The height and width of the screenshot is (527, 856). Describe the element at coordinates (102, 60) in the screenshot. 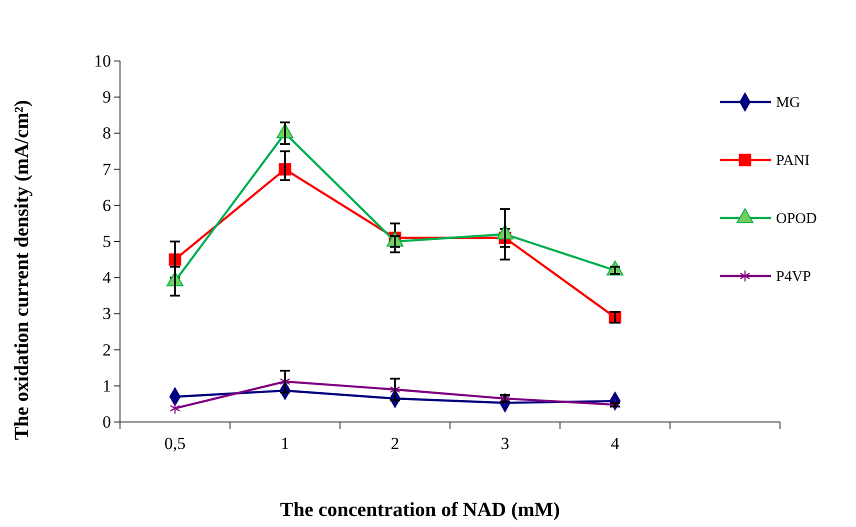

I see `y-tick-label: 10` at that location.